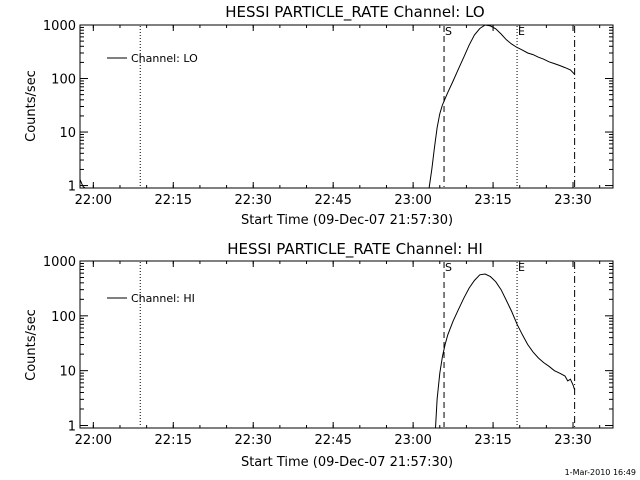 Image resolution: width=640 pixels, height=480 pixels. What do you see at coordinates (164, 58) in the screenshot?
I see `legend-label: Channel: LO` at bounding box center [164, 58].